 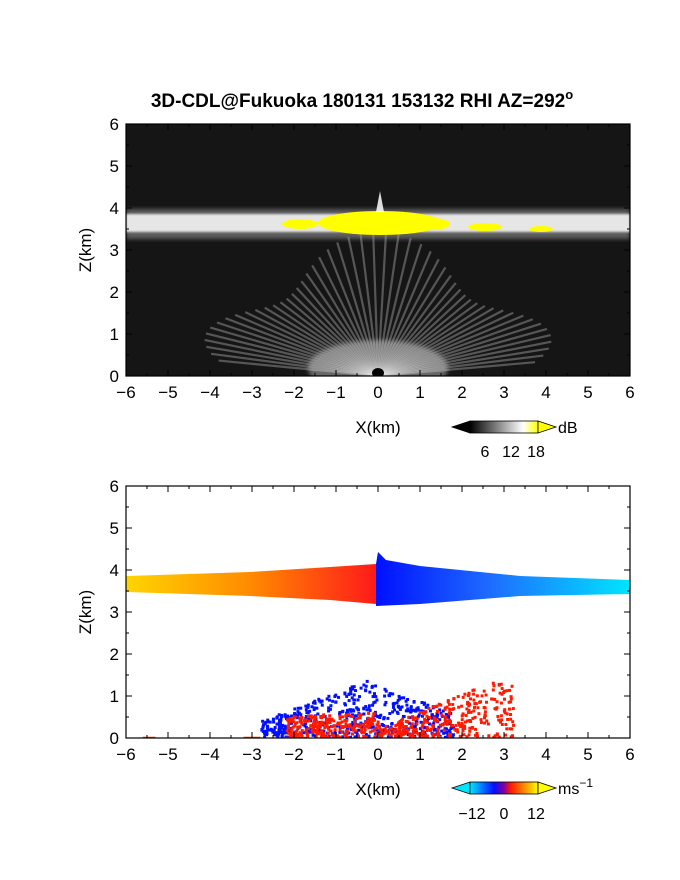 What do you see at coordinates (461, 392) in the screenshot?
I see `x-tick-label: 2` at bounding box center [461, 392].